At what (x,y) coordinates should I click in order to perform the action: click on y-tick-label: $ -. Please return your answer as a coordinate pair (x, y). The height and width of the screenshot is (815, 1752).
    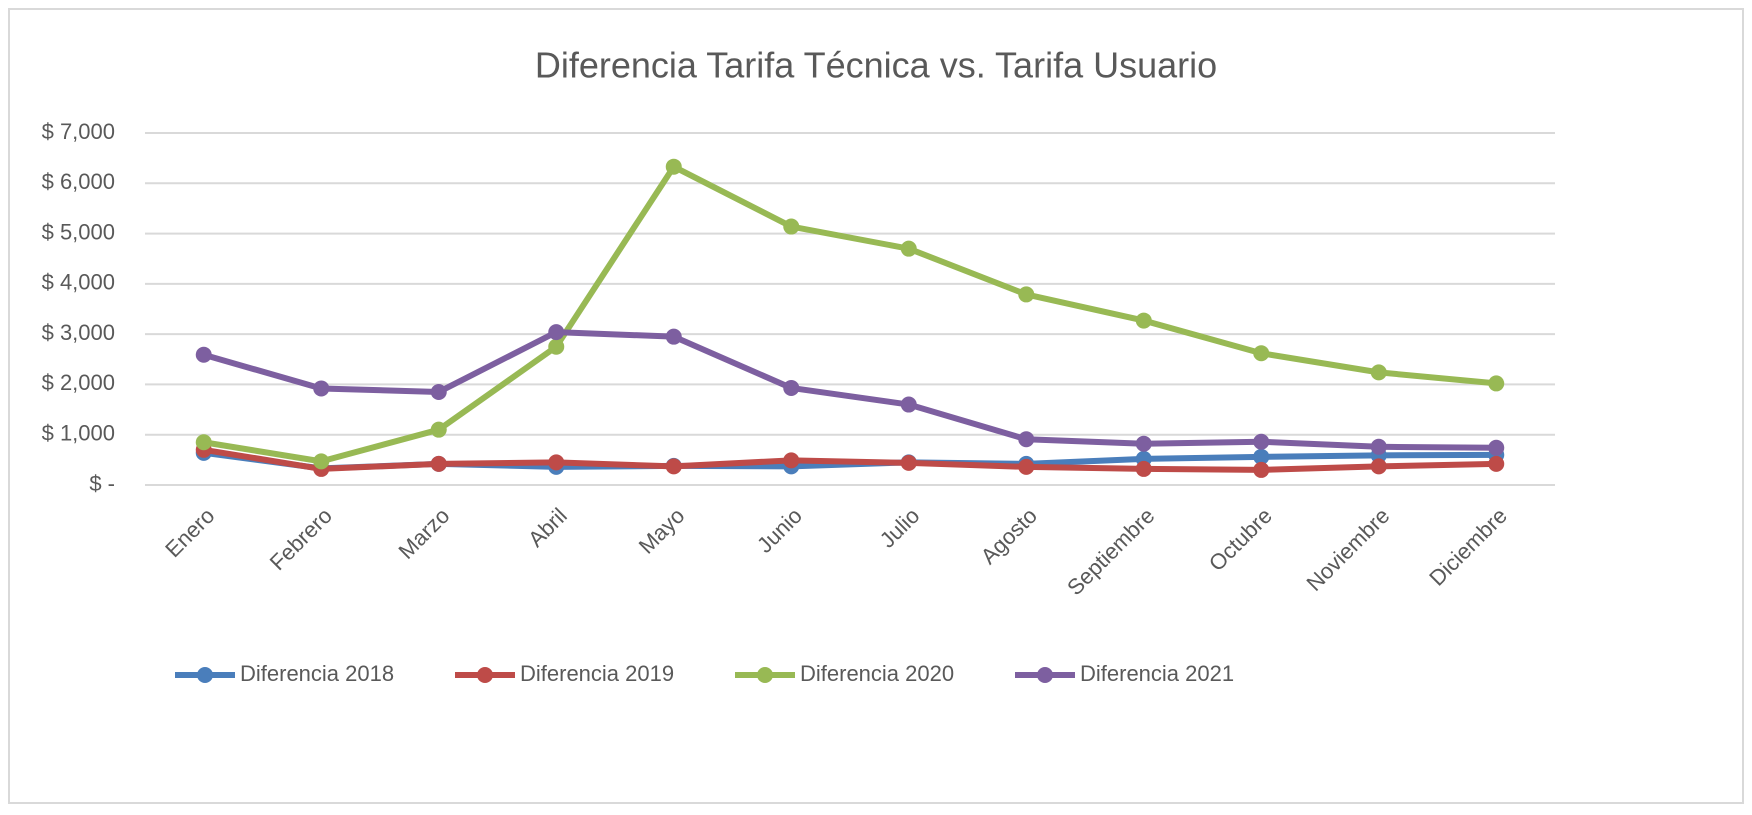
    Looking at the image, I should click on (102, 483).